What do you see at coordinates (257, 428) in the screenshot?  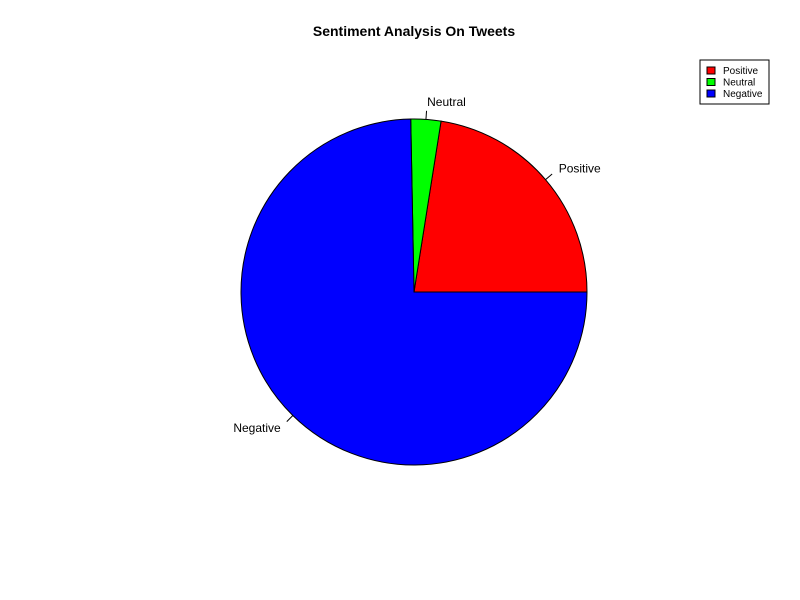 I see `slice-label-negative: Negative` at bounding box center [257, 428].